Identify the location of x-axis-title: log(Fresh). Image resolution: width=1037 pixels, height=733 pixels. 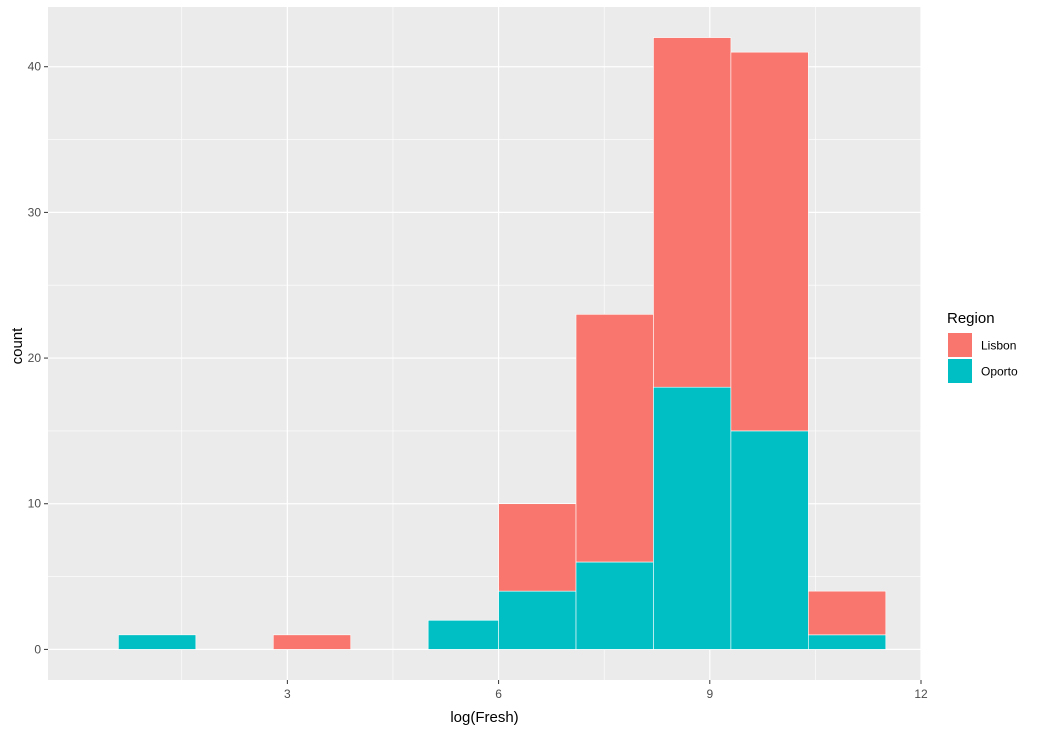
(484, 717).